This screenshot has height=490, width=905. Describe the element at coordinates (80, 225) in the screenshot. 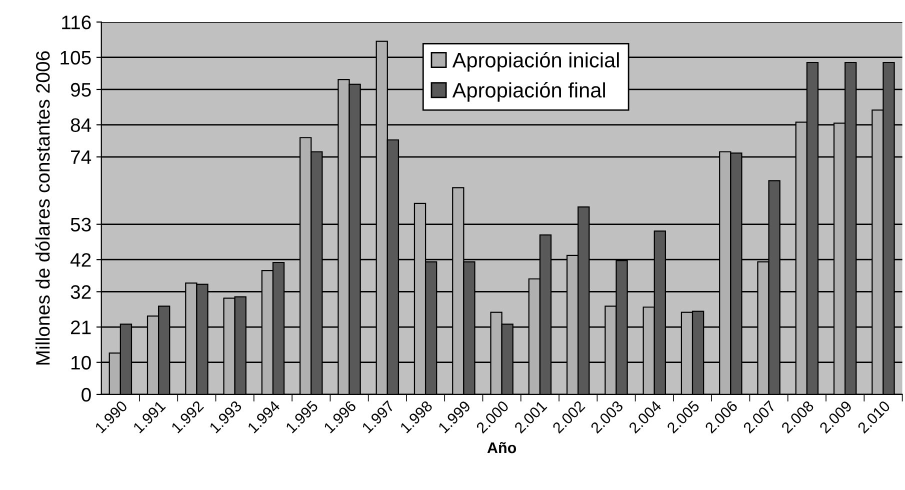

I see `y-tick-label: 53` at that location.